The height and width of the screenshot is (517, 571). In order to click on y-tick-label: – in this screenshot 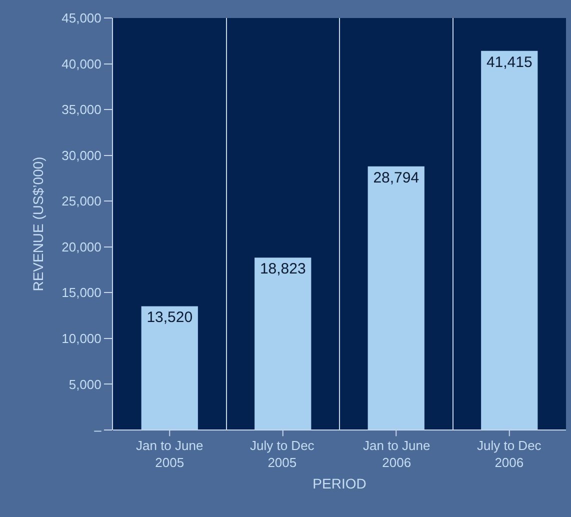, I will do `click(98, 430)`.